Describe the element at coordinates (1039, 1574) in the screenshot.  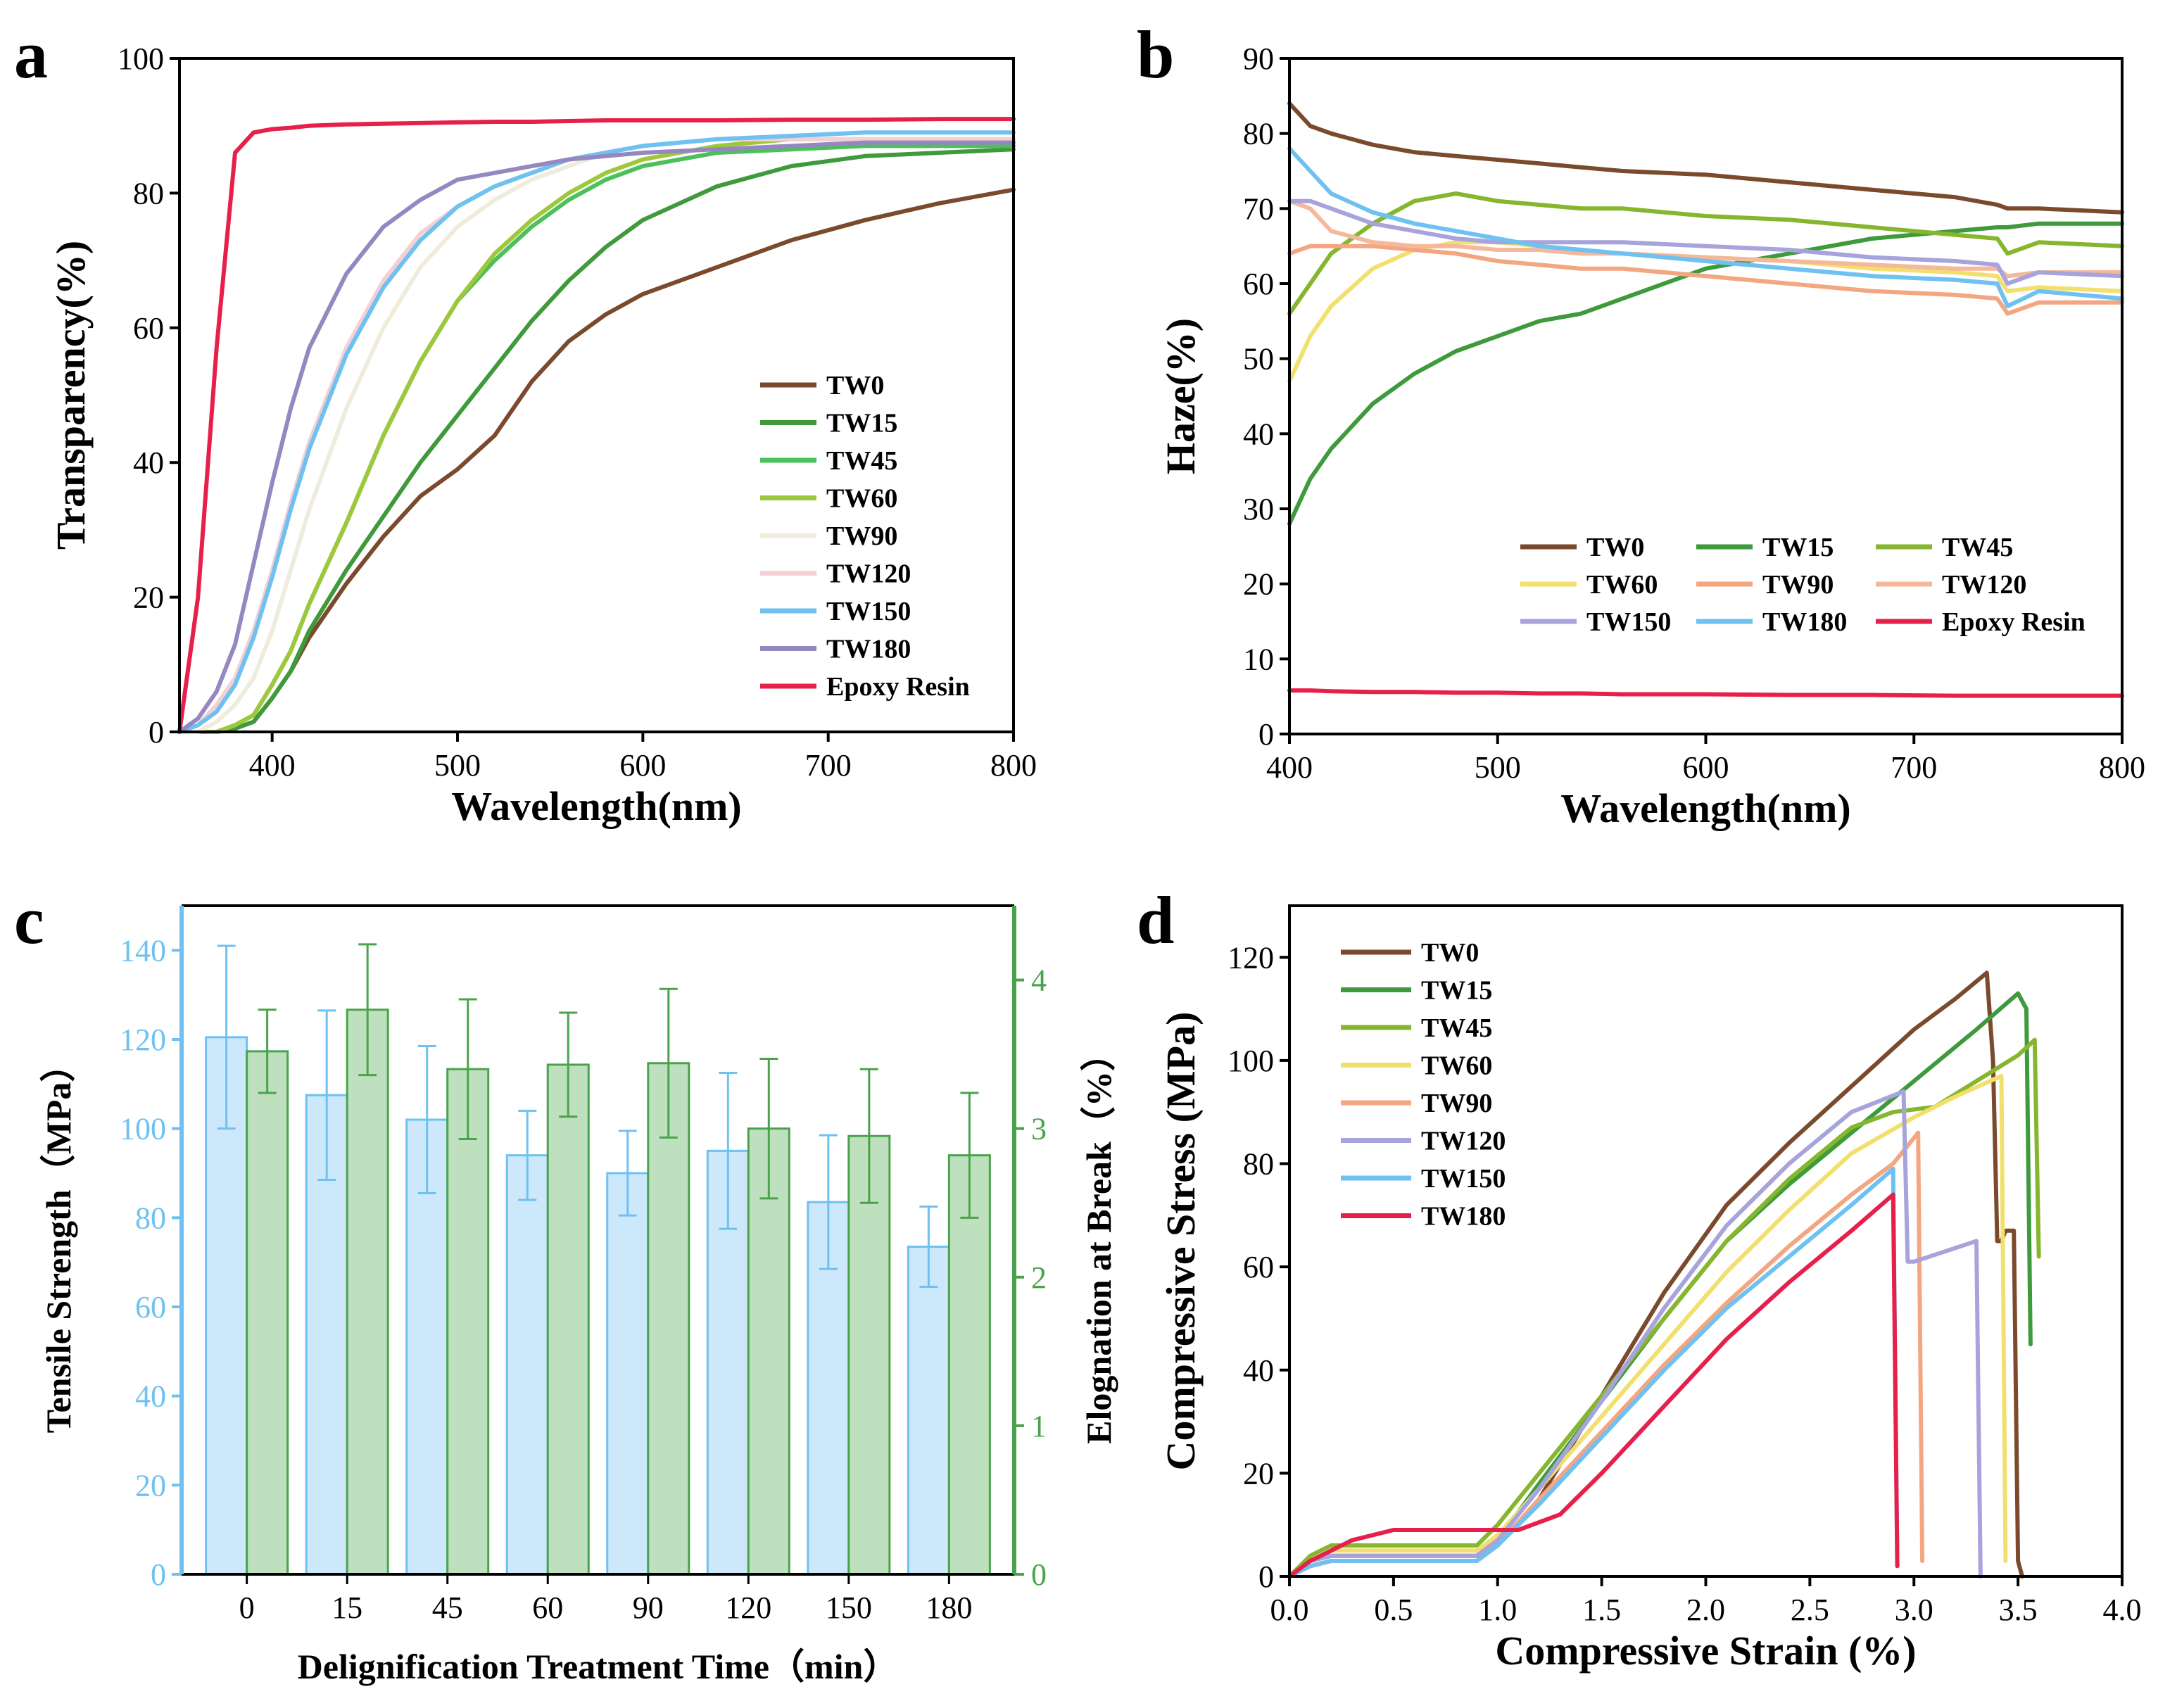
I see `y-tick-label-right: 0` at that location.